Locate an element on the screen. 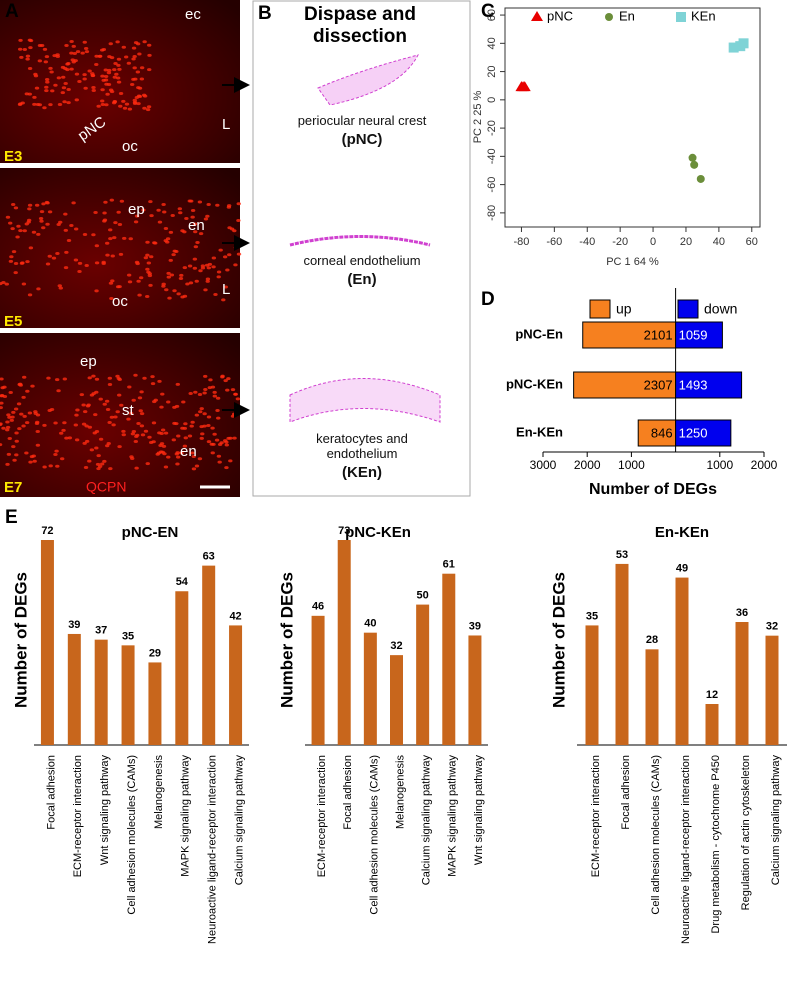 The height and width of the screenshot is (994, 800). item-abbr: (En) is located at coordinates (362, 279).